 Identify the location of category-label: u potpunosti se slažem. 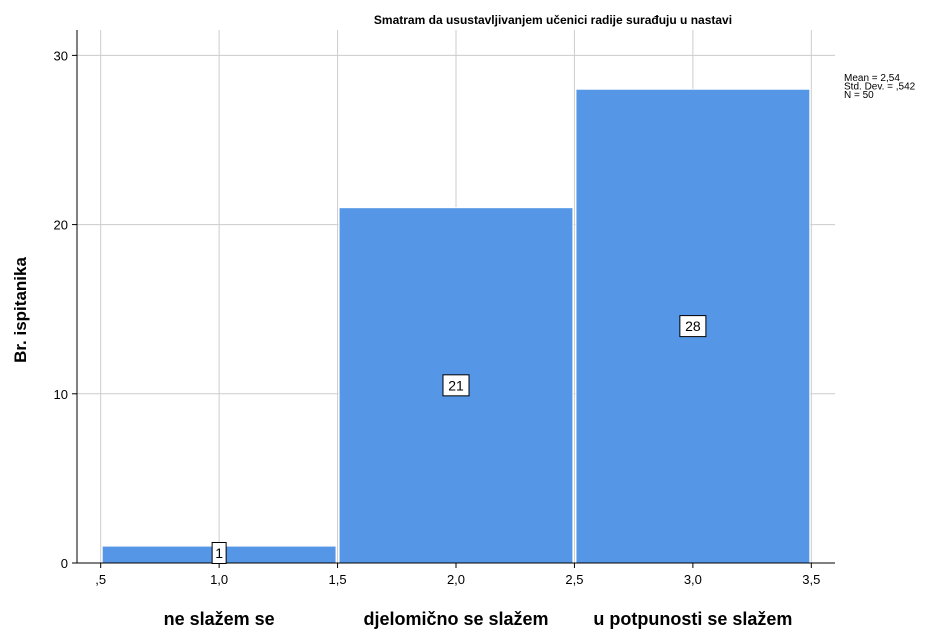
(692, 619).